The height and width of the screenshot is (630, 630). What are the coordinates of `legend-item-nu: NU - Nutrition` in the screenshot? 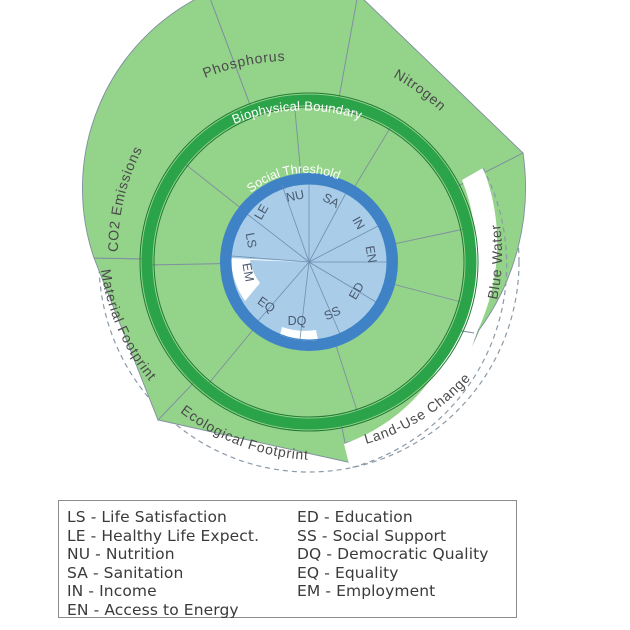 It's located at (121, 554).